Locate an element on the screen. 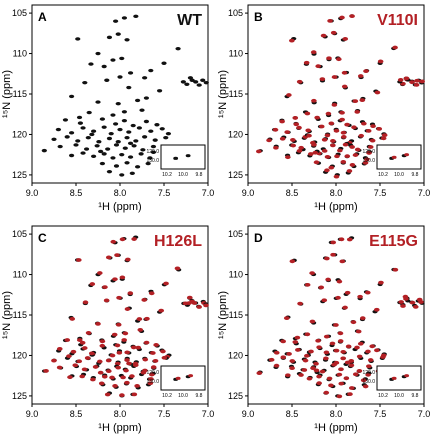  x-axis-label: ¹H (ppm) is located at coordinates (119, 207).